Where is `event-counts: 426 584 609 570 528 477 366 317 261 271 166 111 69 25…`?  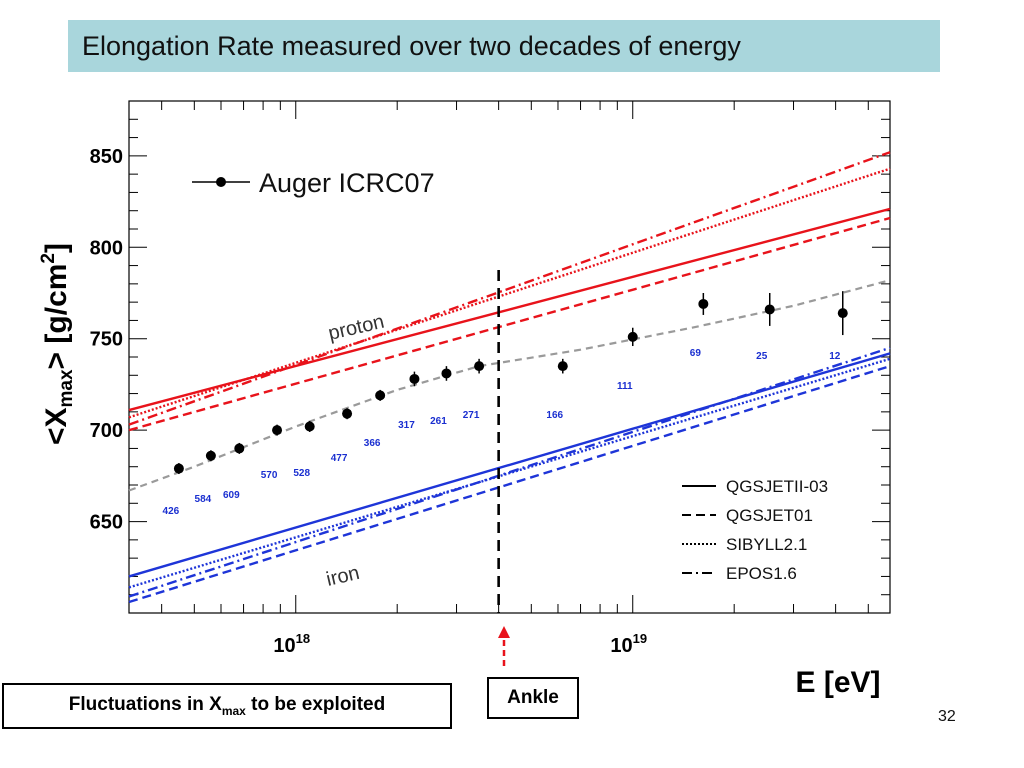
event-counts: 426 584 609 570 528 477 366 317 261 271 166 111 69 25… is located at coordinates (502, 432).